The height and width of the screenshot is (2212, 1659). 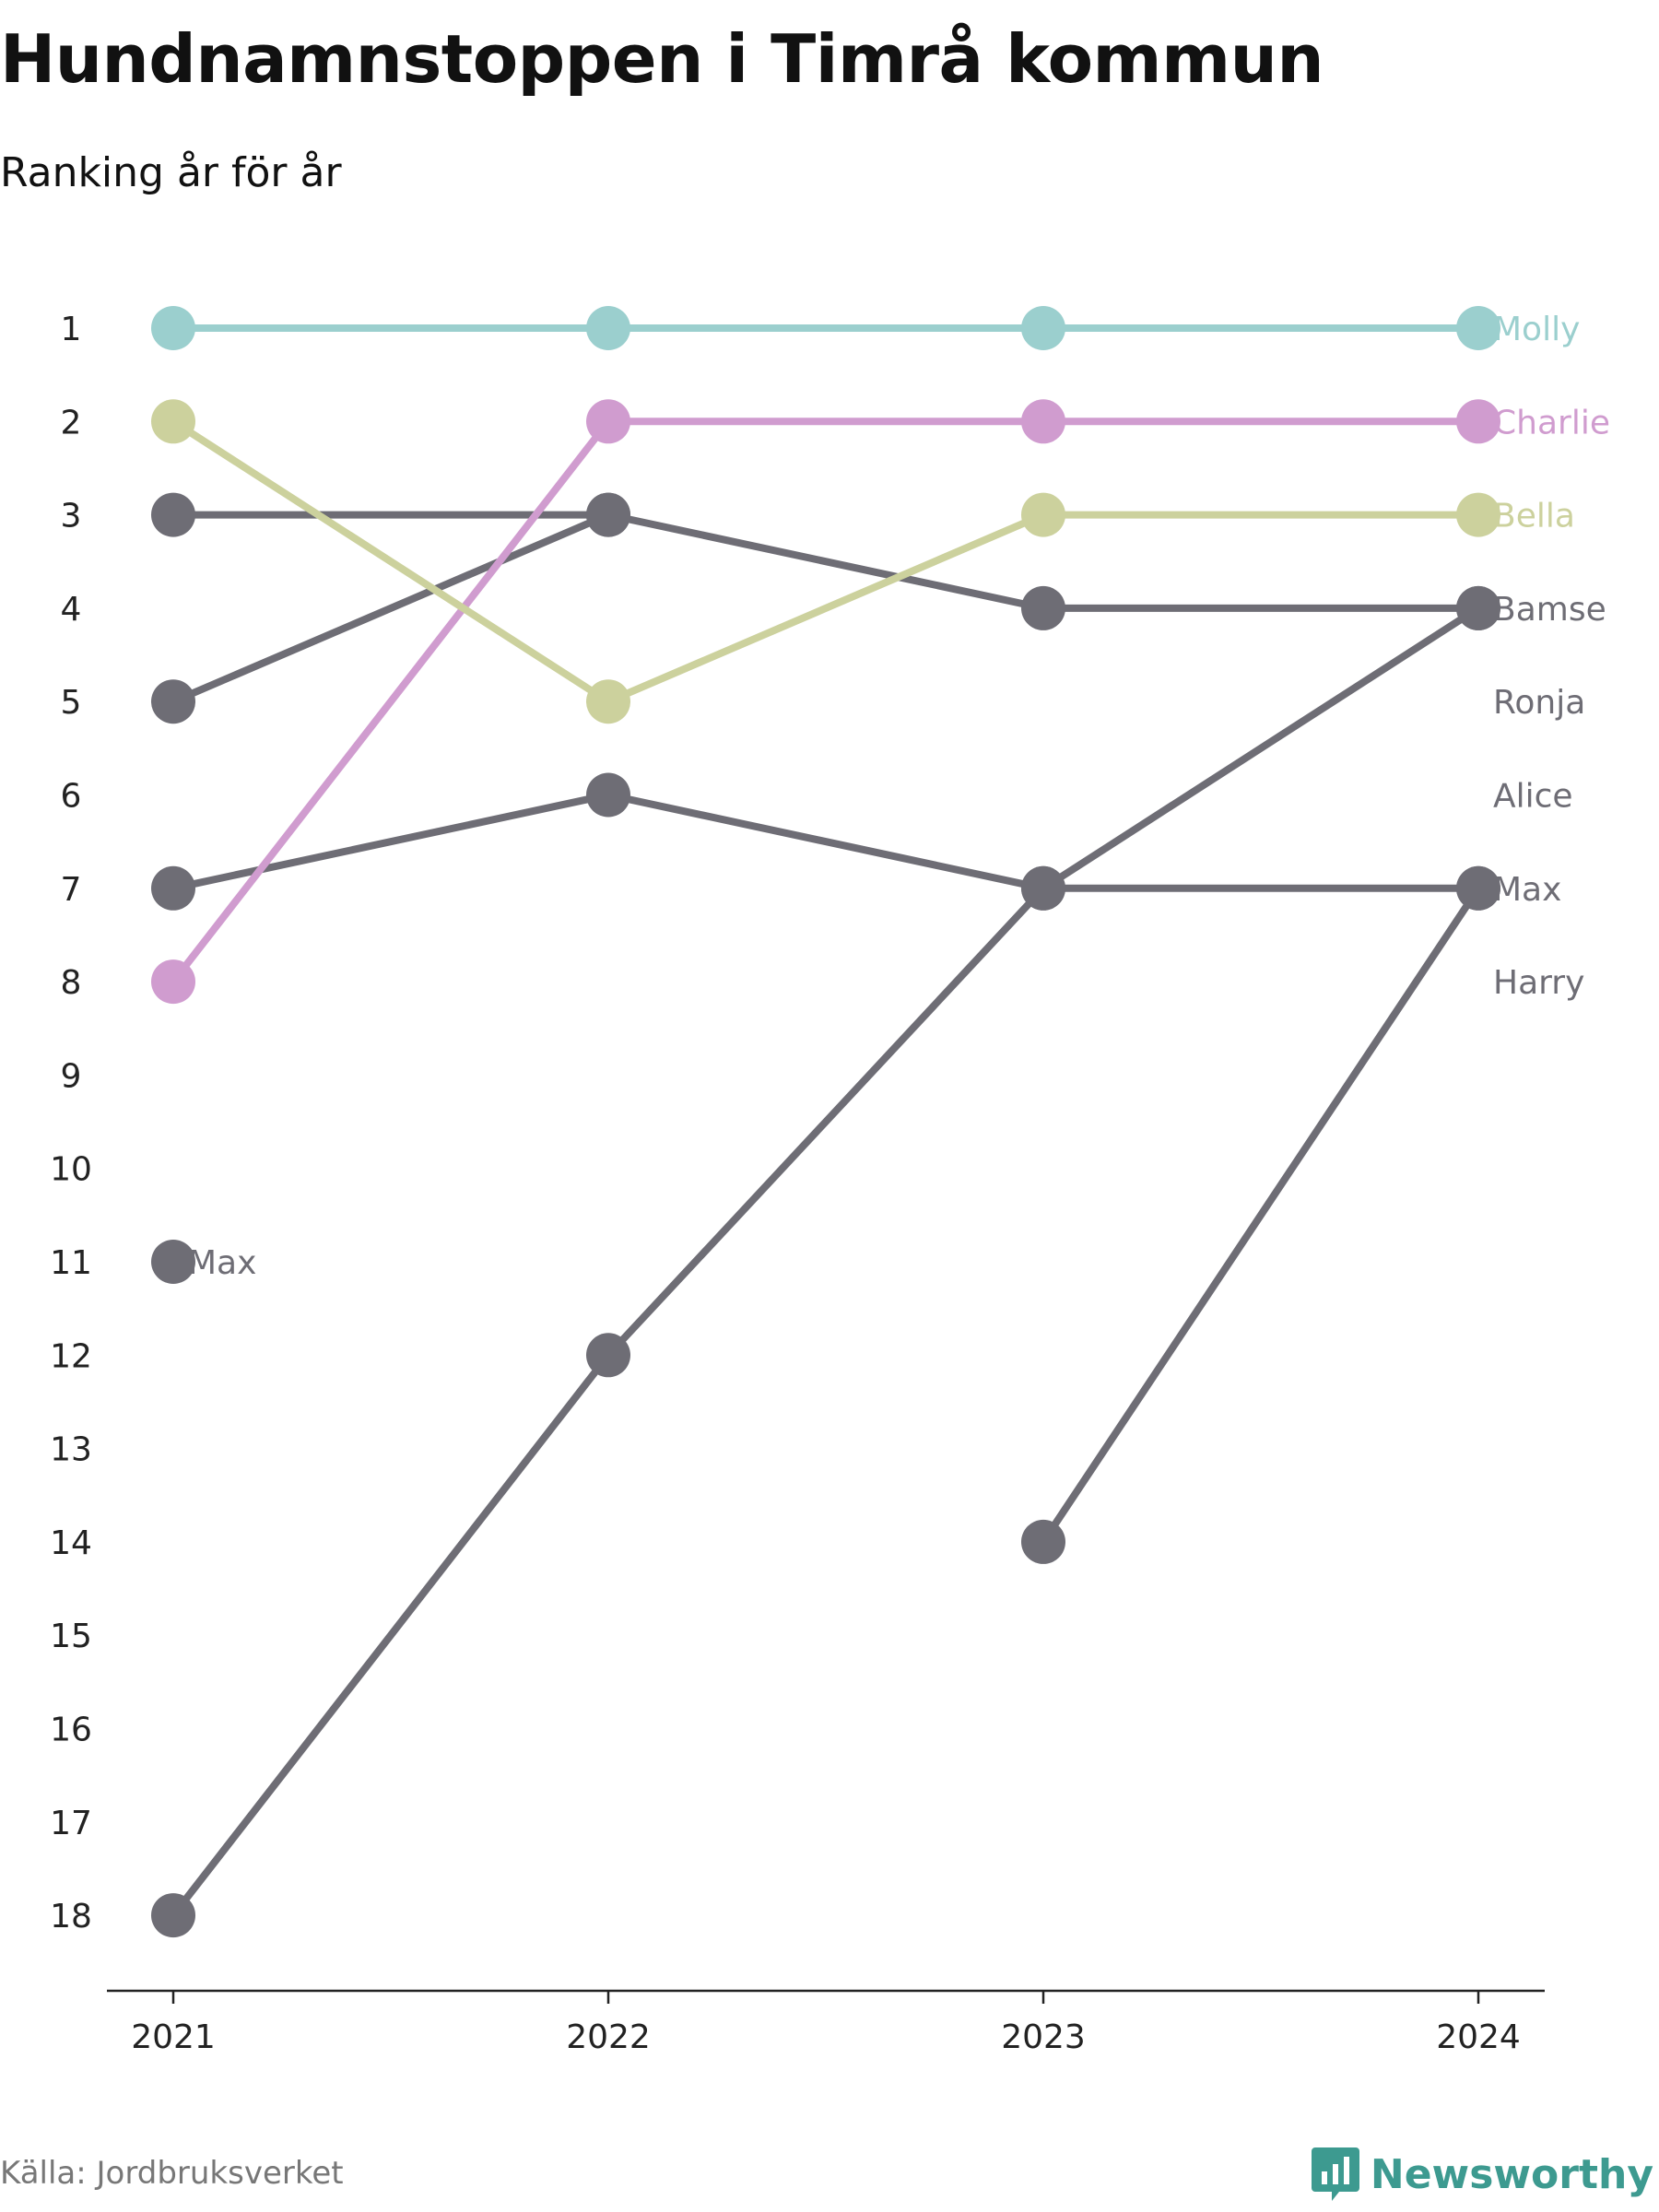 What do you see at coordinates (71, 516) in the screenshot?
I see `y-tick-label: 3` at bounding box center [71, 516].